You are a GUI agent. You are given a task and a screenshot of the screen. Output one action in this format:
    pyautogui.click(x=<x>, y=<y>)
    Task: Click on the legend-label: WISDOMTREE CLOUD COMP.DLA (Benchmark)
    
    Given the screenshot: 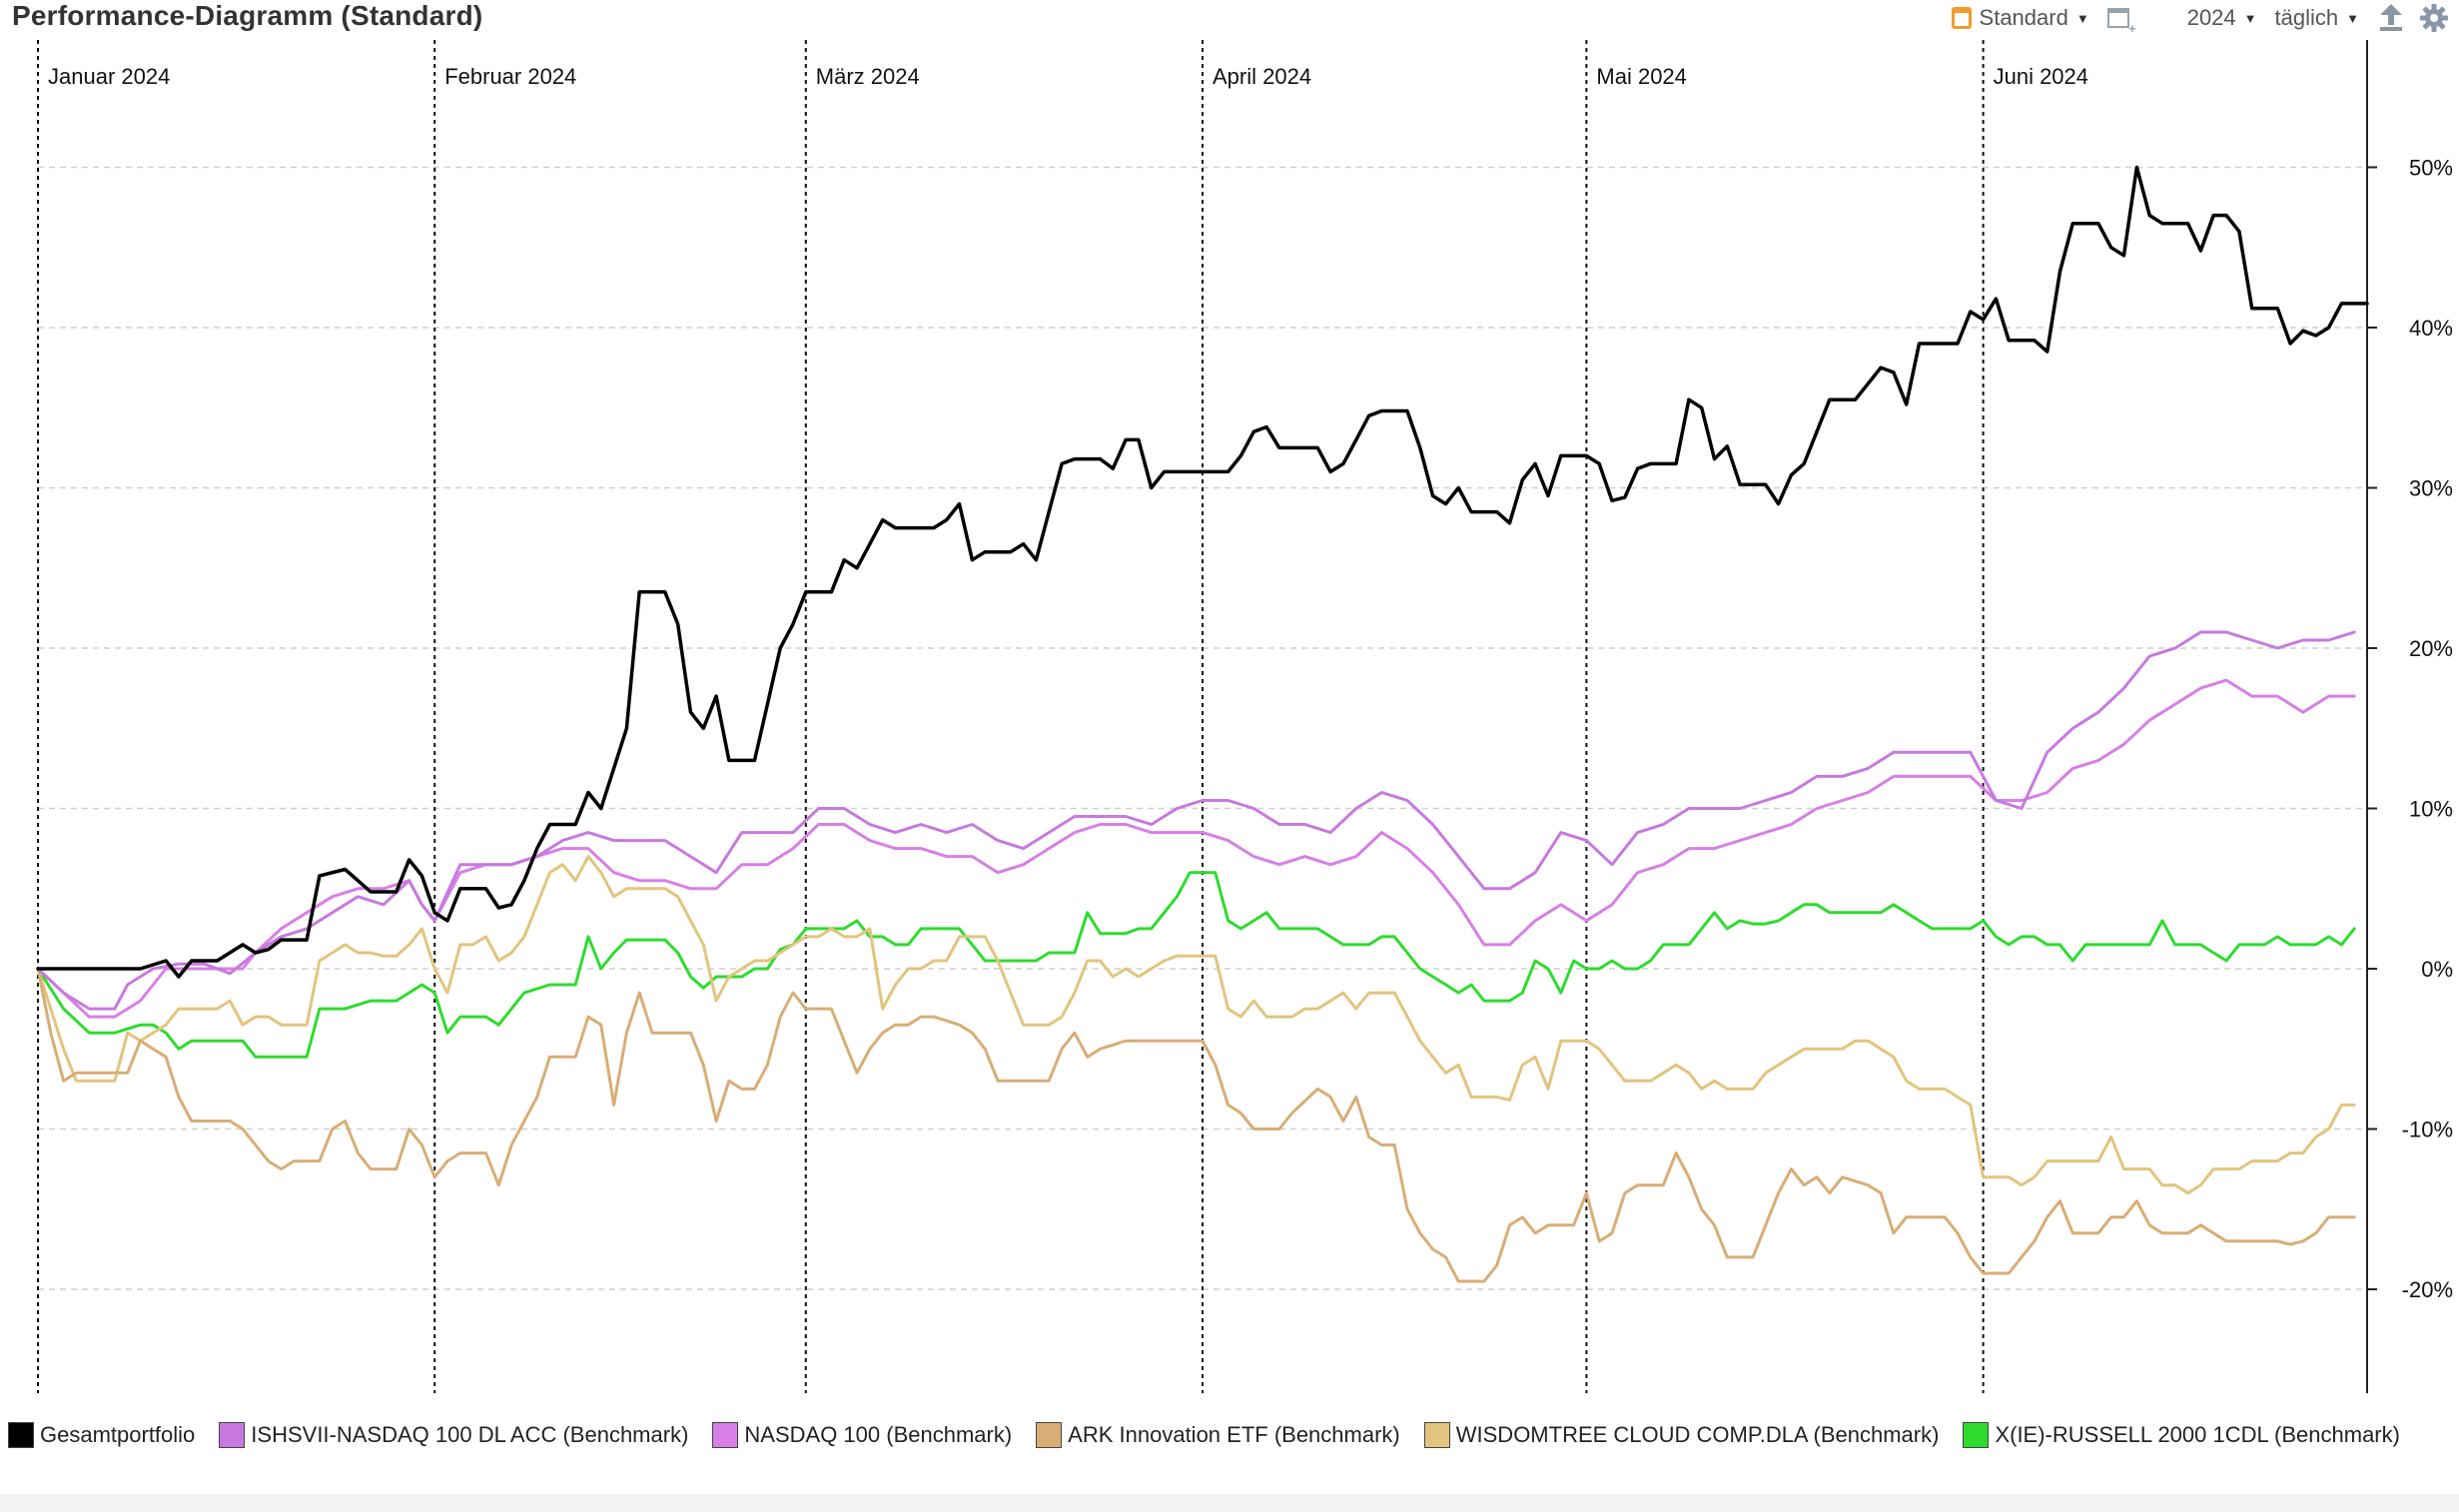 What is the action you would take?
    pyautogui.click(x=1697, y=1434)
    